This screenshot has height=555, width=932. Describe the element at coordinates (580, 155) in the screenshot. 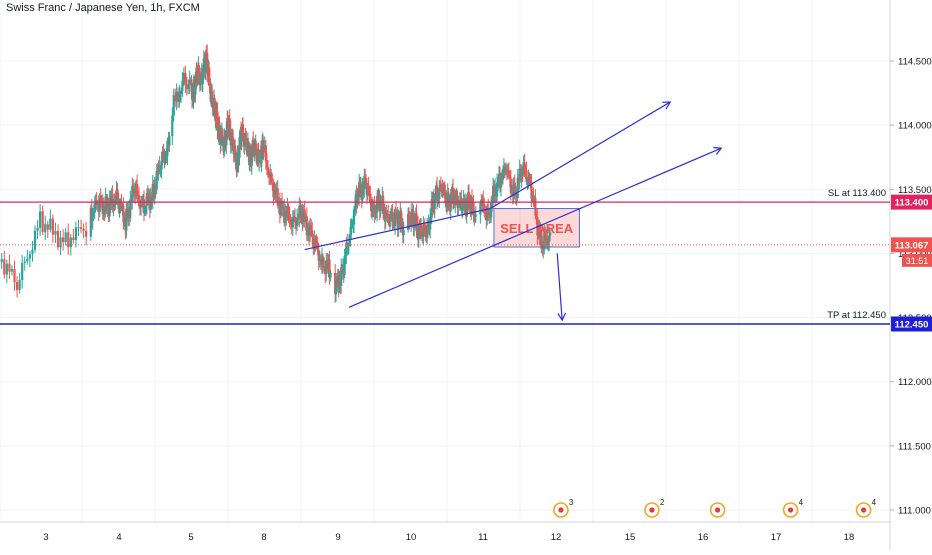

I see `channel-upper-line` at that location.